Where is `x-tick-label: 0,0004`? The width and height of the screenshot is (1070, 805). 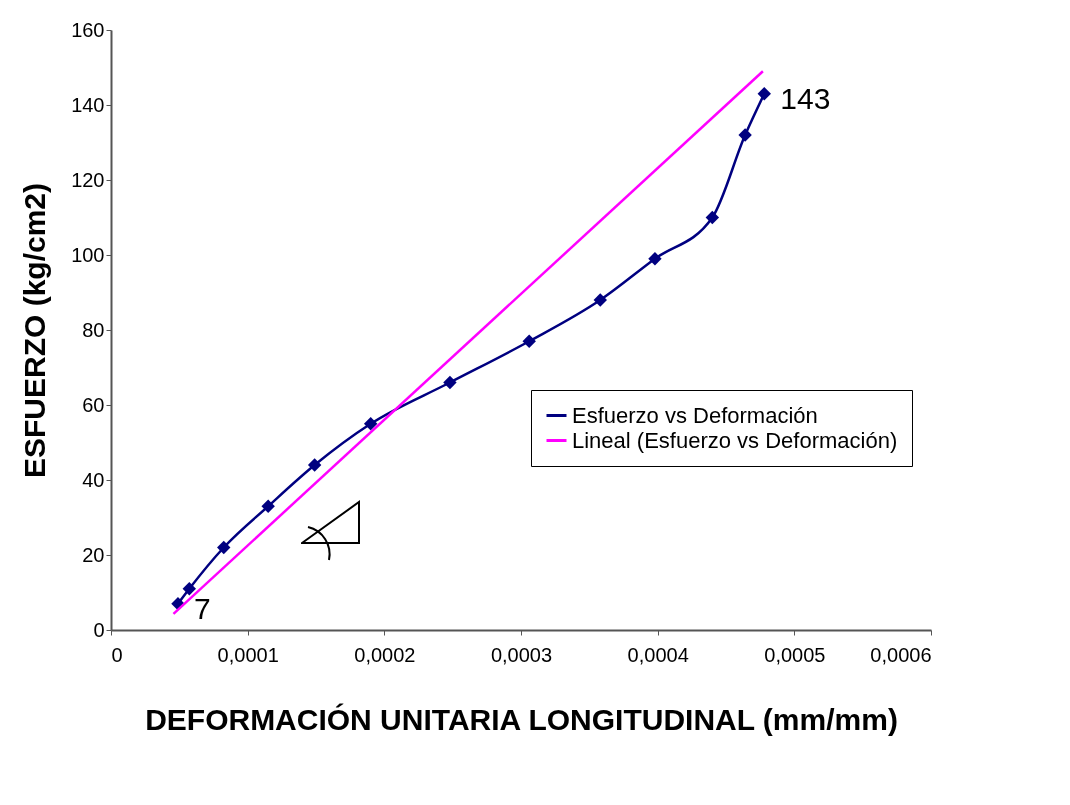
x-tick-label: 0,0004 is located at coordinates (658, 654).